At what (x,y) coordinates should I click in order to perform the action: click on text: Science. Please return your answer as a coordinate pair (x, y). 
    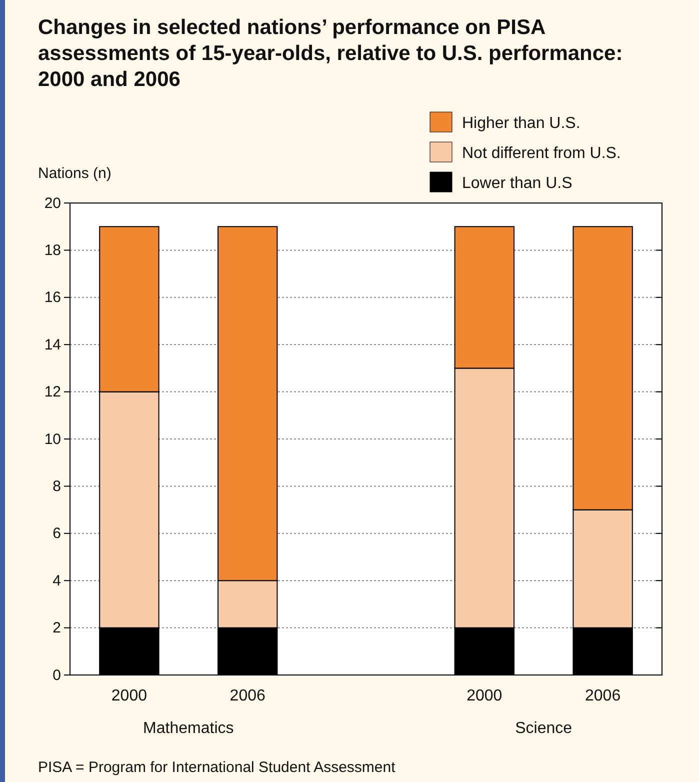
    Looking at the image, I should click on (543, 728).